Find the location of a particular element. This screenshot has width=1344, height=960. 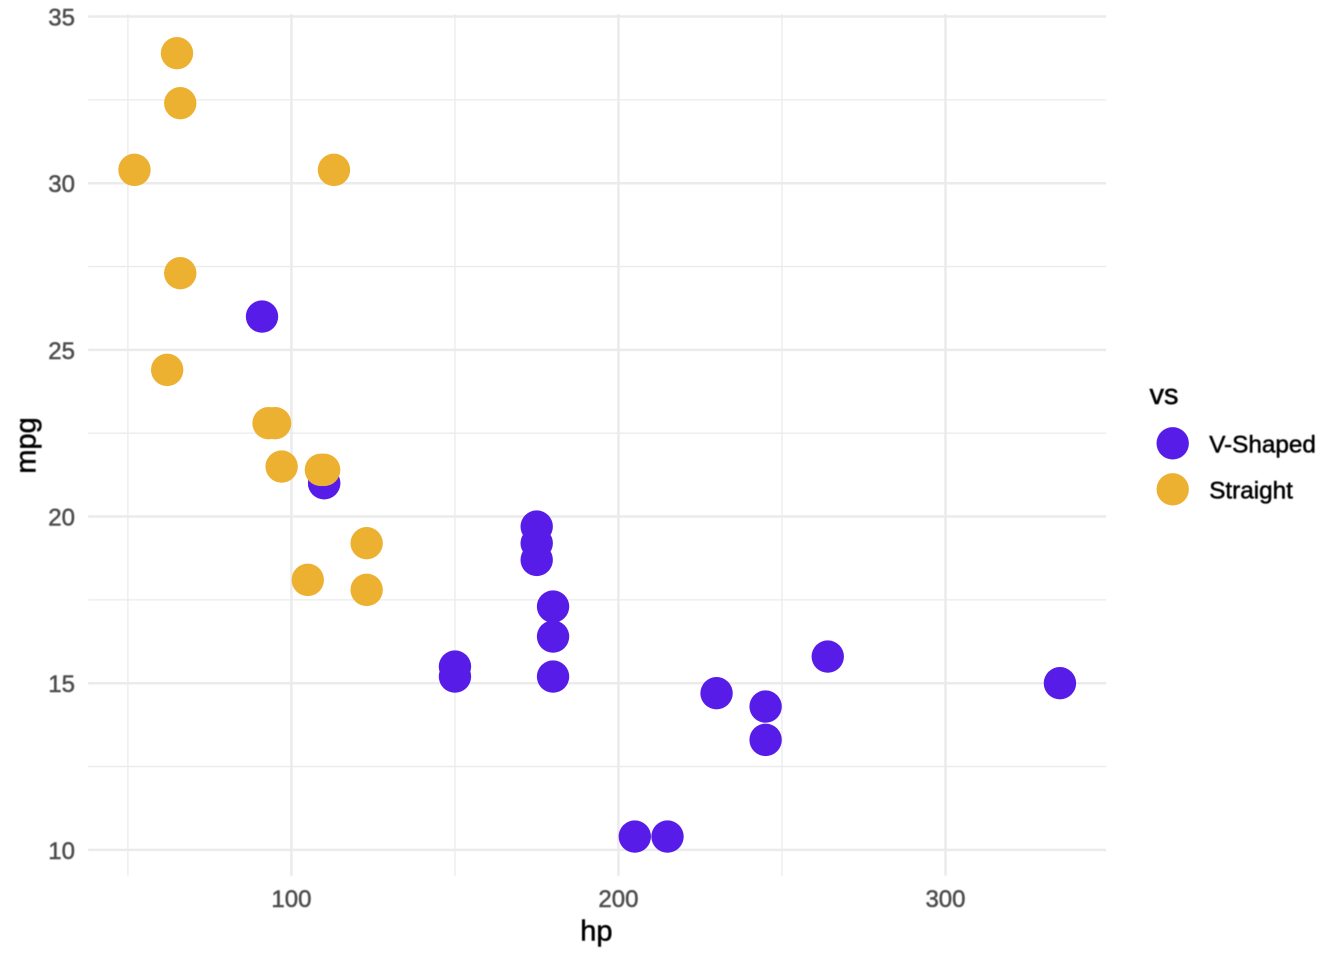

svg-text: 10 is located at coordinates (61, 851).